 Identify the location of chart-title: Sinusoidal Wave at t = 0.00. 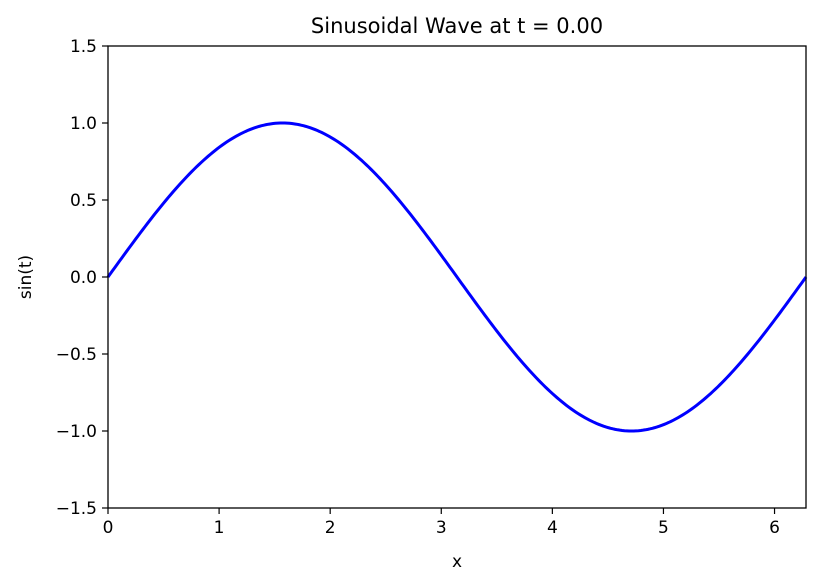
(457, 26).